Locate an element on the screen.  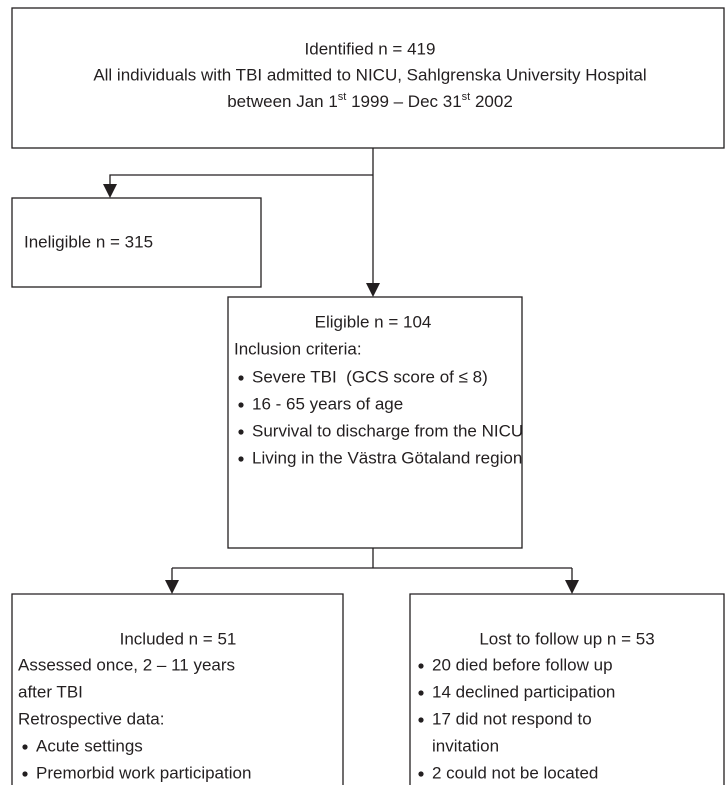
list-item: invitation is located at coordinates (465, 745).